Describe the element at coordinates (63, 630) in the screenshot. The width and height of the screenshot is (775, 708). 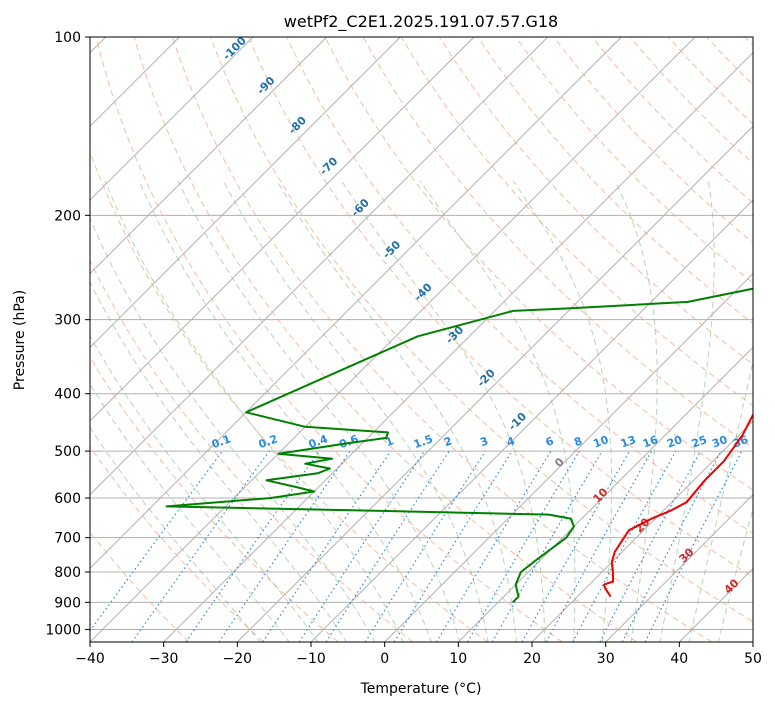
I see `y-tick-label: 1000` at that location.